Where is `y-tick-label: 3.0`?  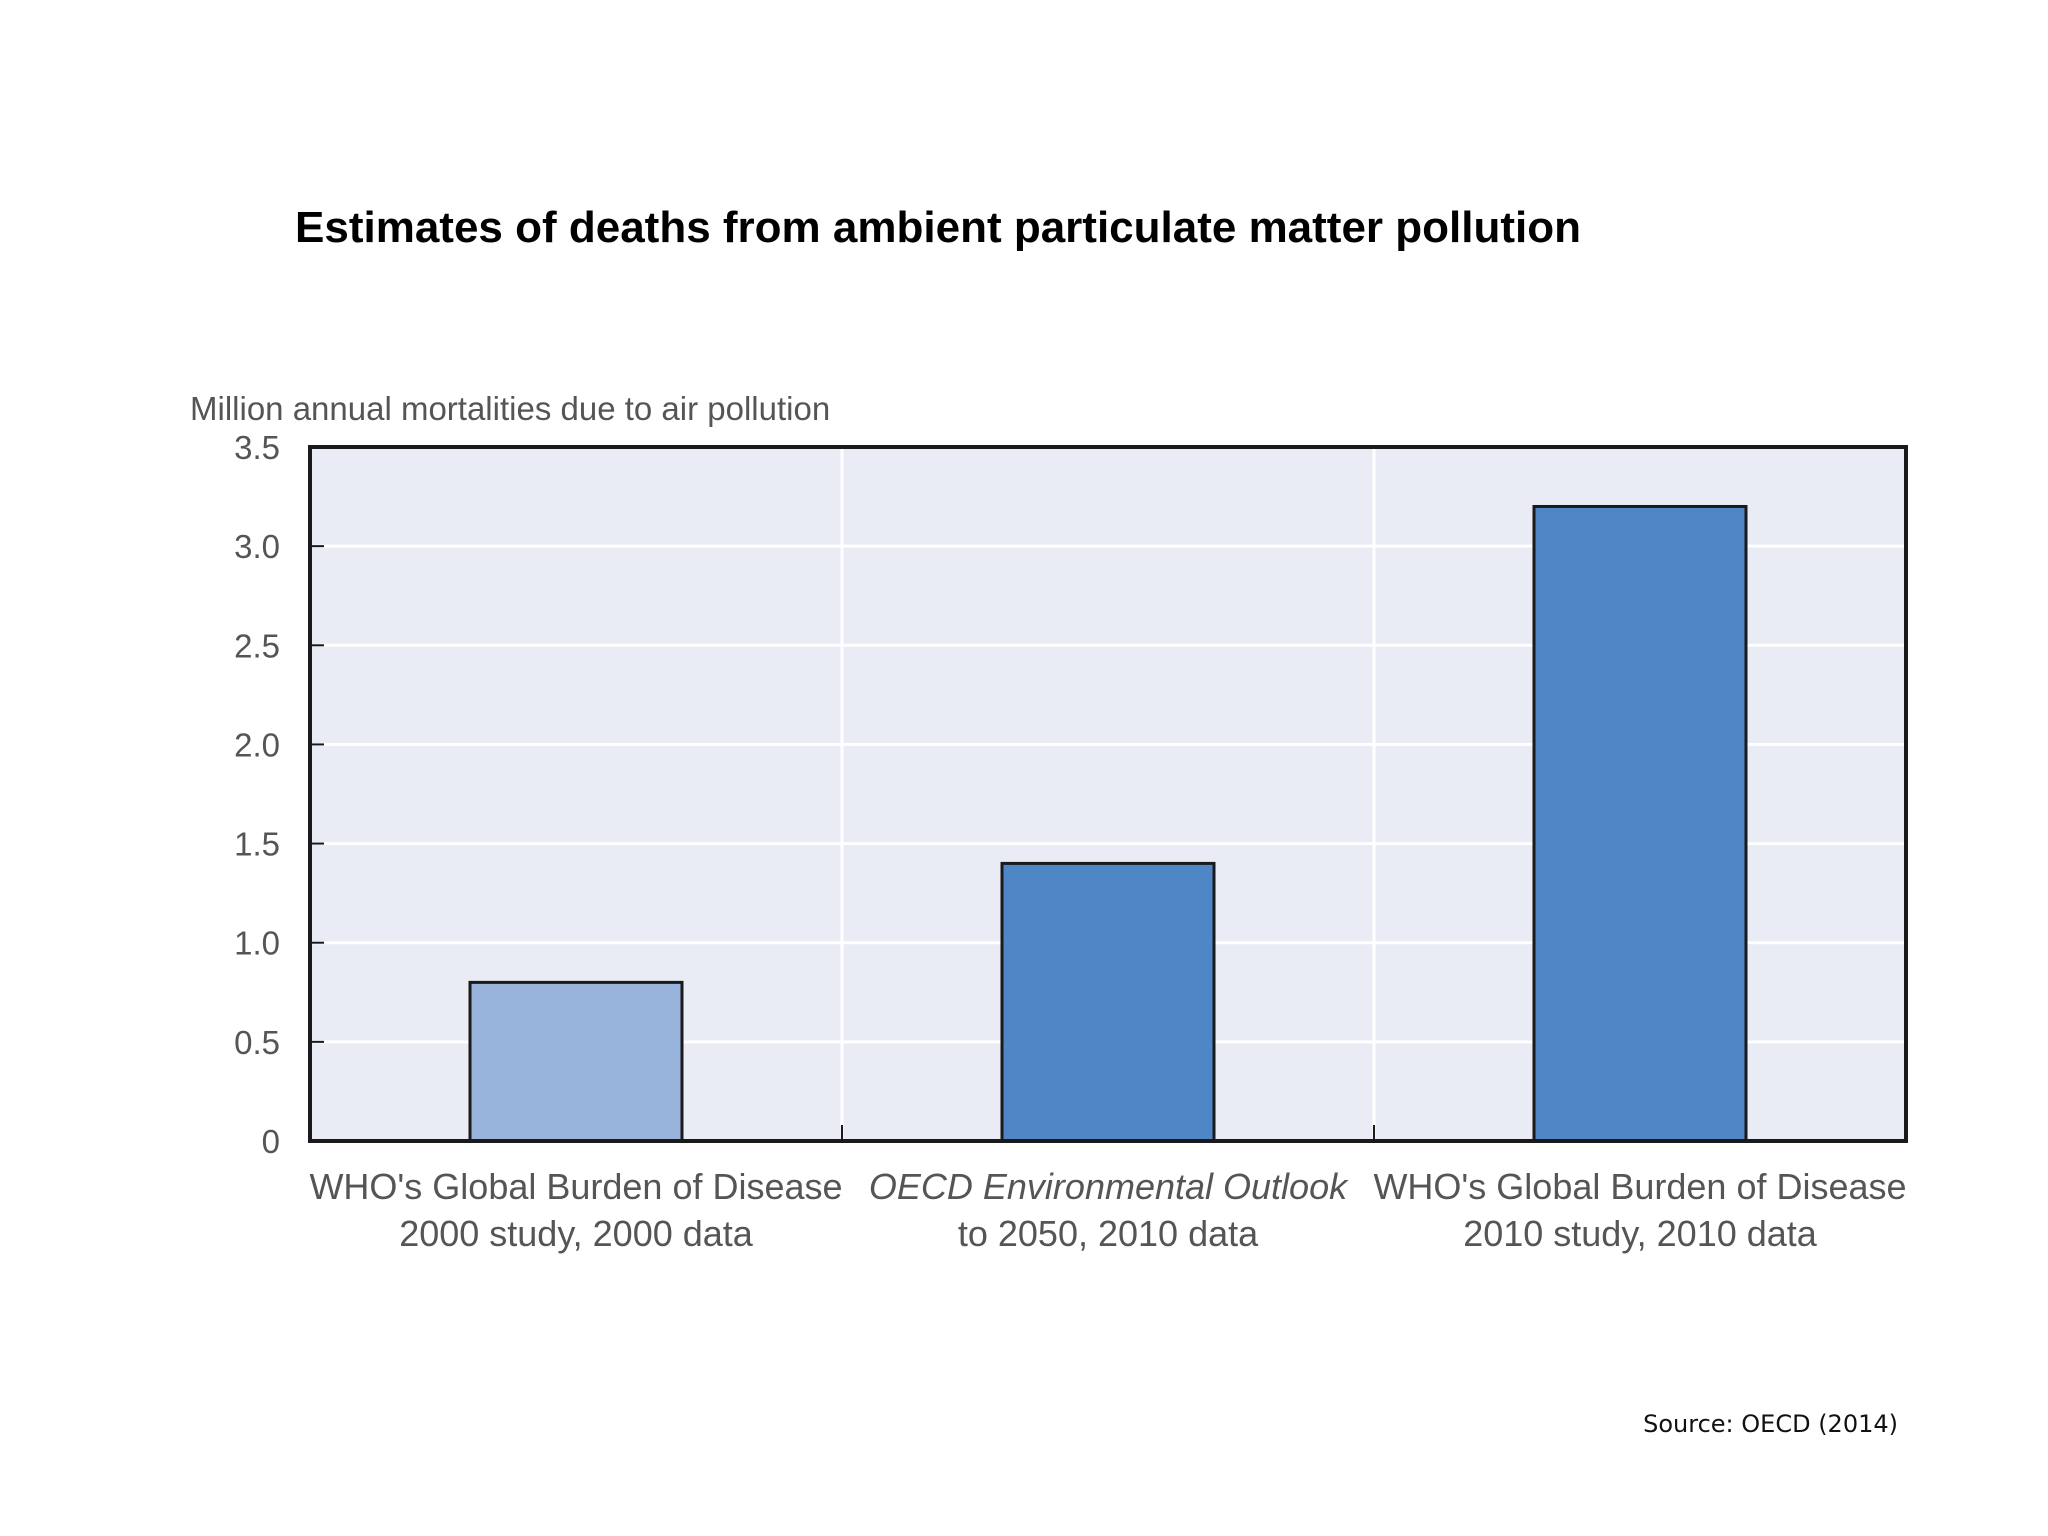
y-tick-label: 3.0 is located at coordinates (257, 546).